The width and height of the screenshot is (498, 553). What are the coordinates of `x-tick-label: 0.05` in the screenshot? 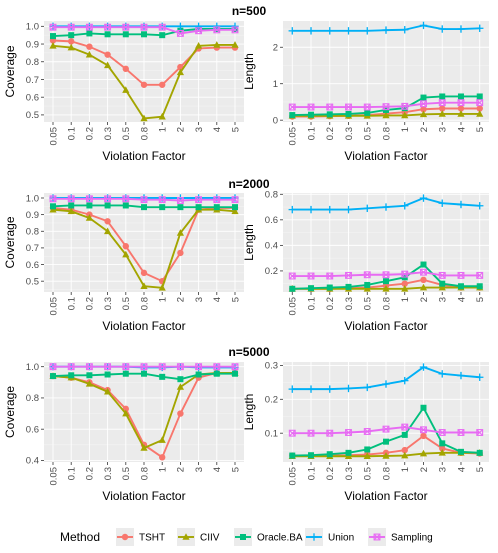 It's located at (293, 476).